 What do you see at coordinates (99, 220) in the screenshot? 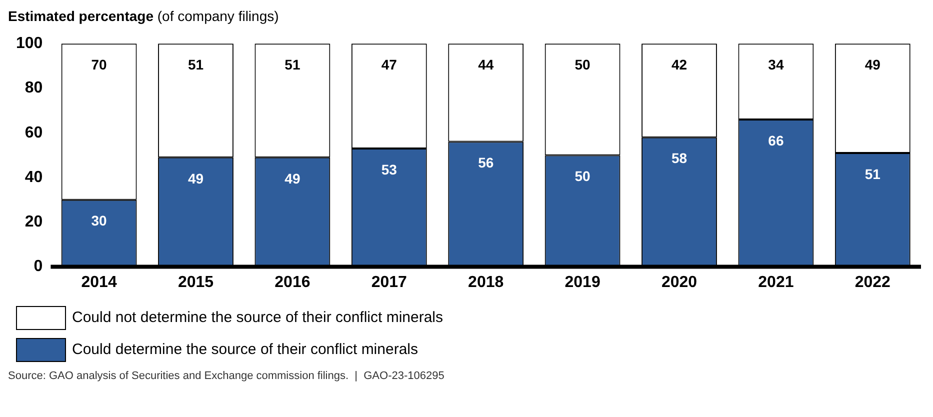
I see `data-label: 30` at bounding box center [99, 220].